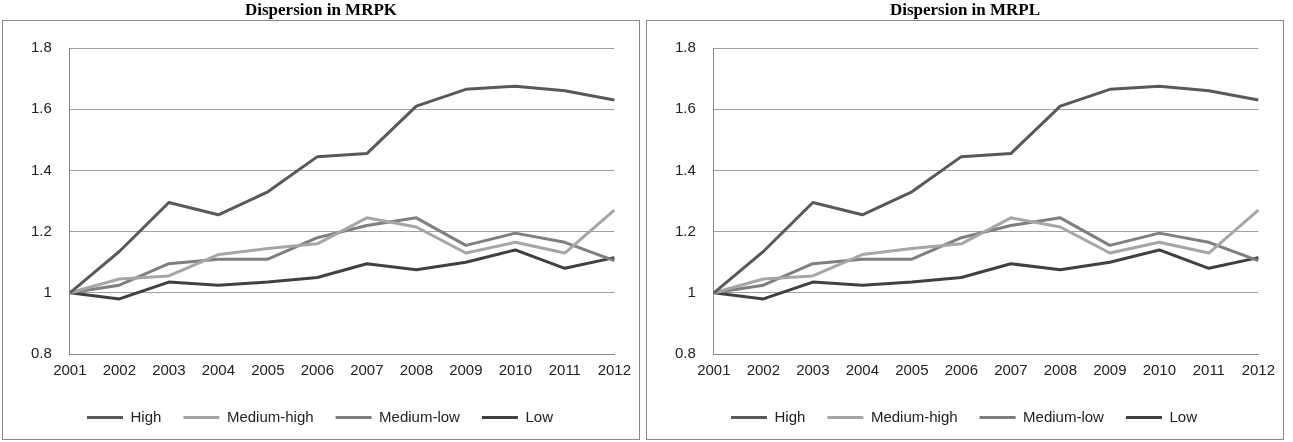  What do you see at coordinates (965, 10) in the screenshot?
I see `chart-title: Dispersion in MRPL` at bounding box center [965, 10].